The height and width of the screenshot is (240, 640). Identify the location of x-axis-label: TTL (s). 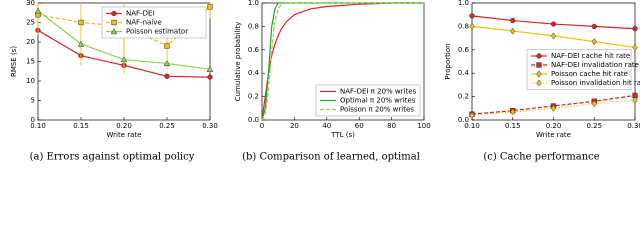
(342, 135).